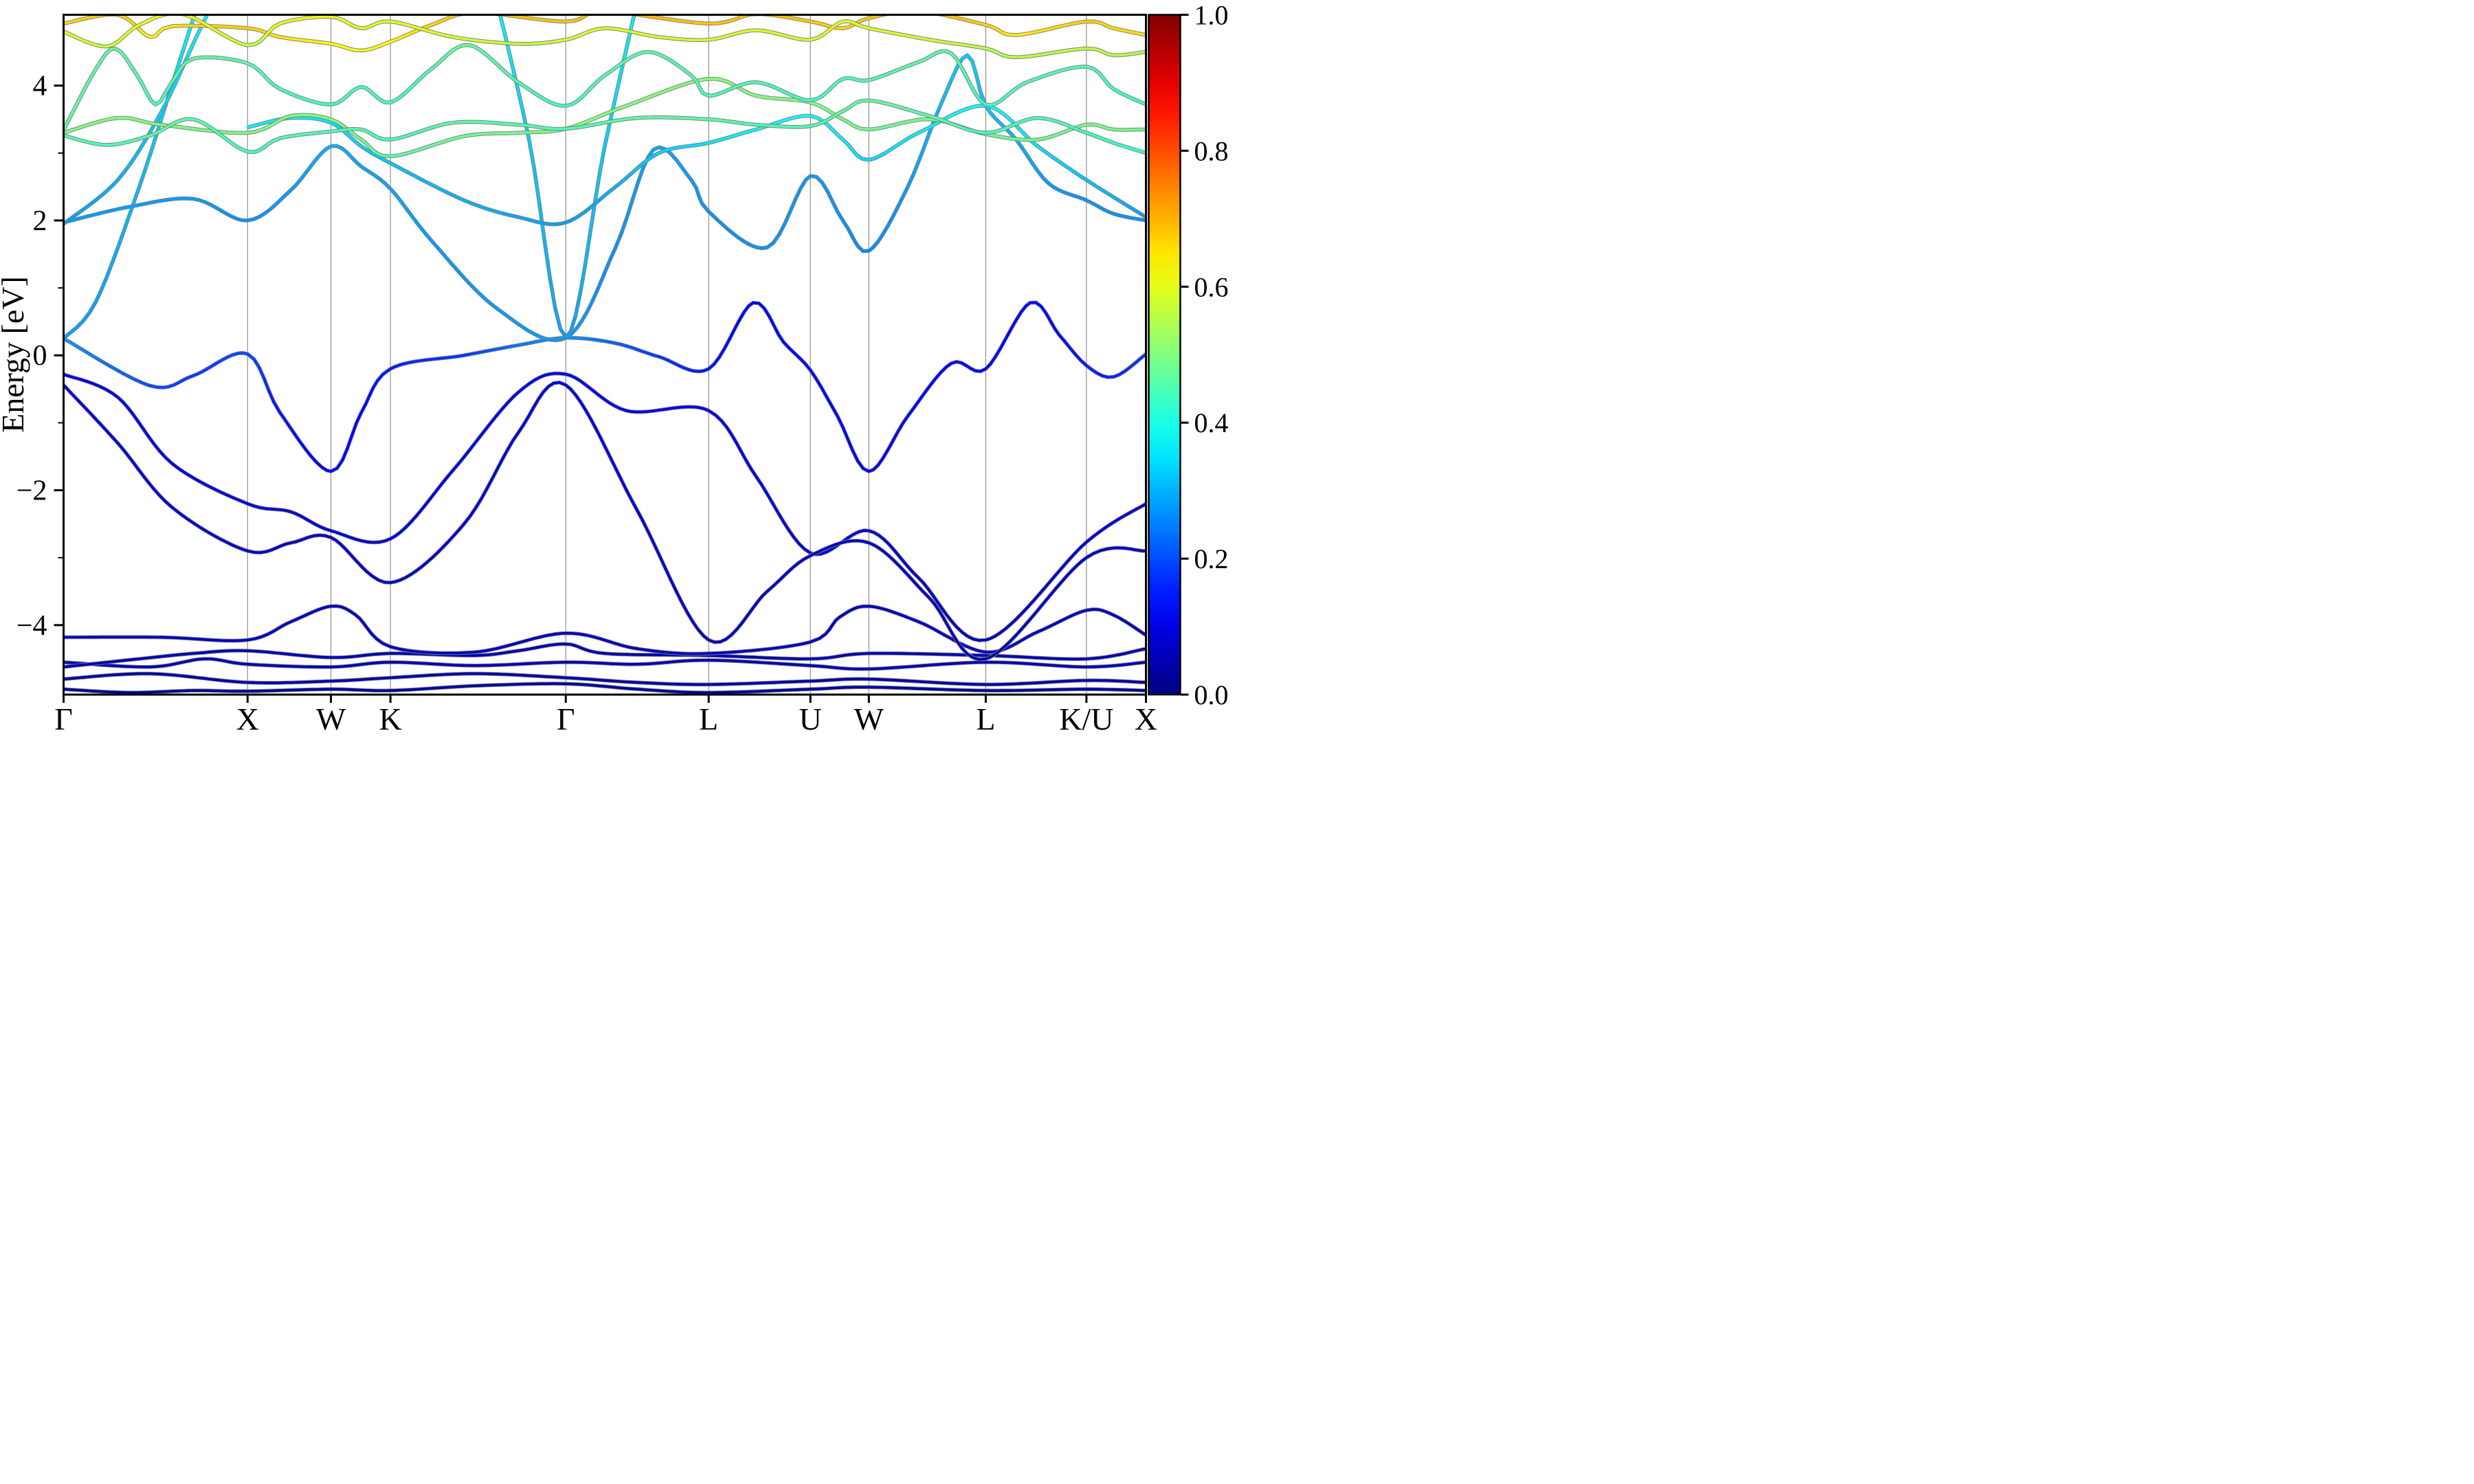 Image resolution: width=2474 pixels, height=1484 pixels. Describe the element at coordinates (63, 719) in the screenshot. I see `k-point-label-0: Γ` at that location.